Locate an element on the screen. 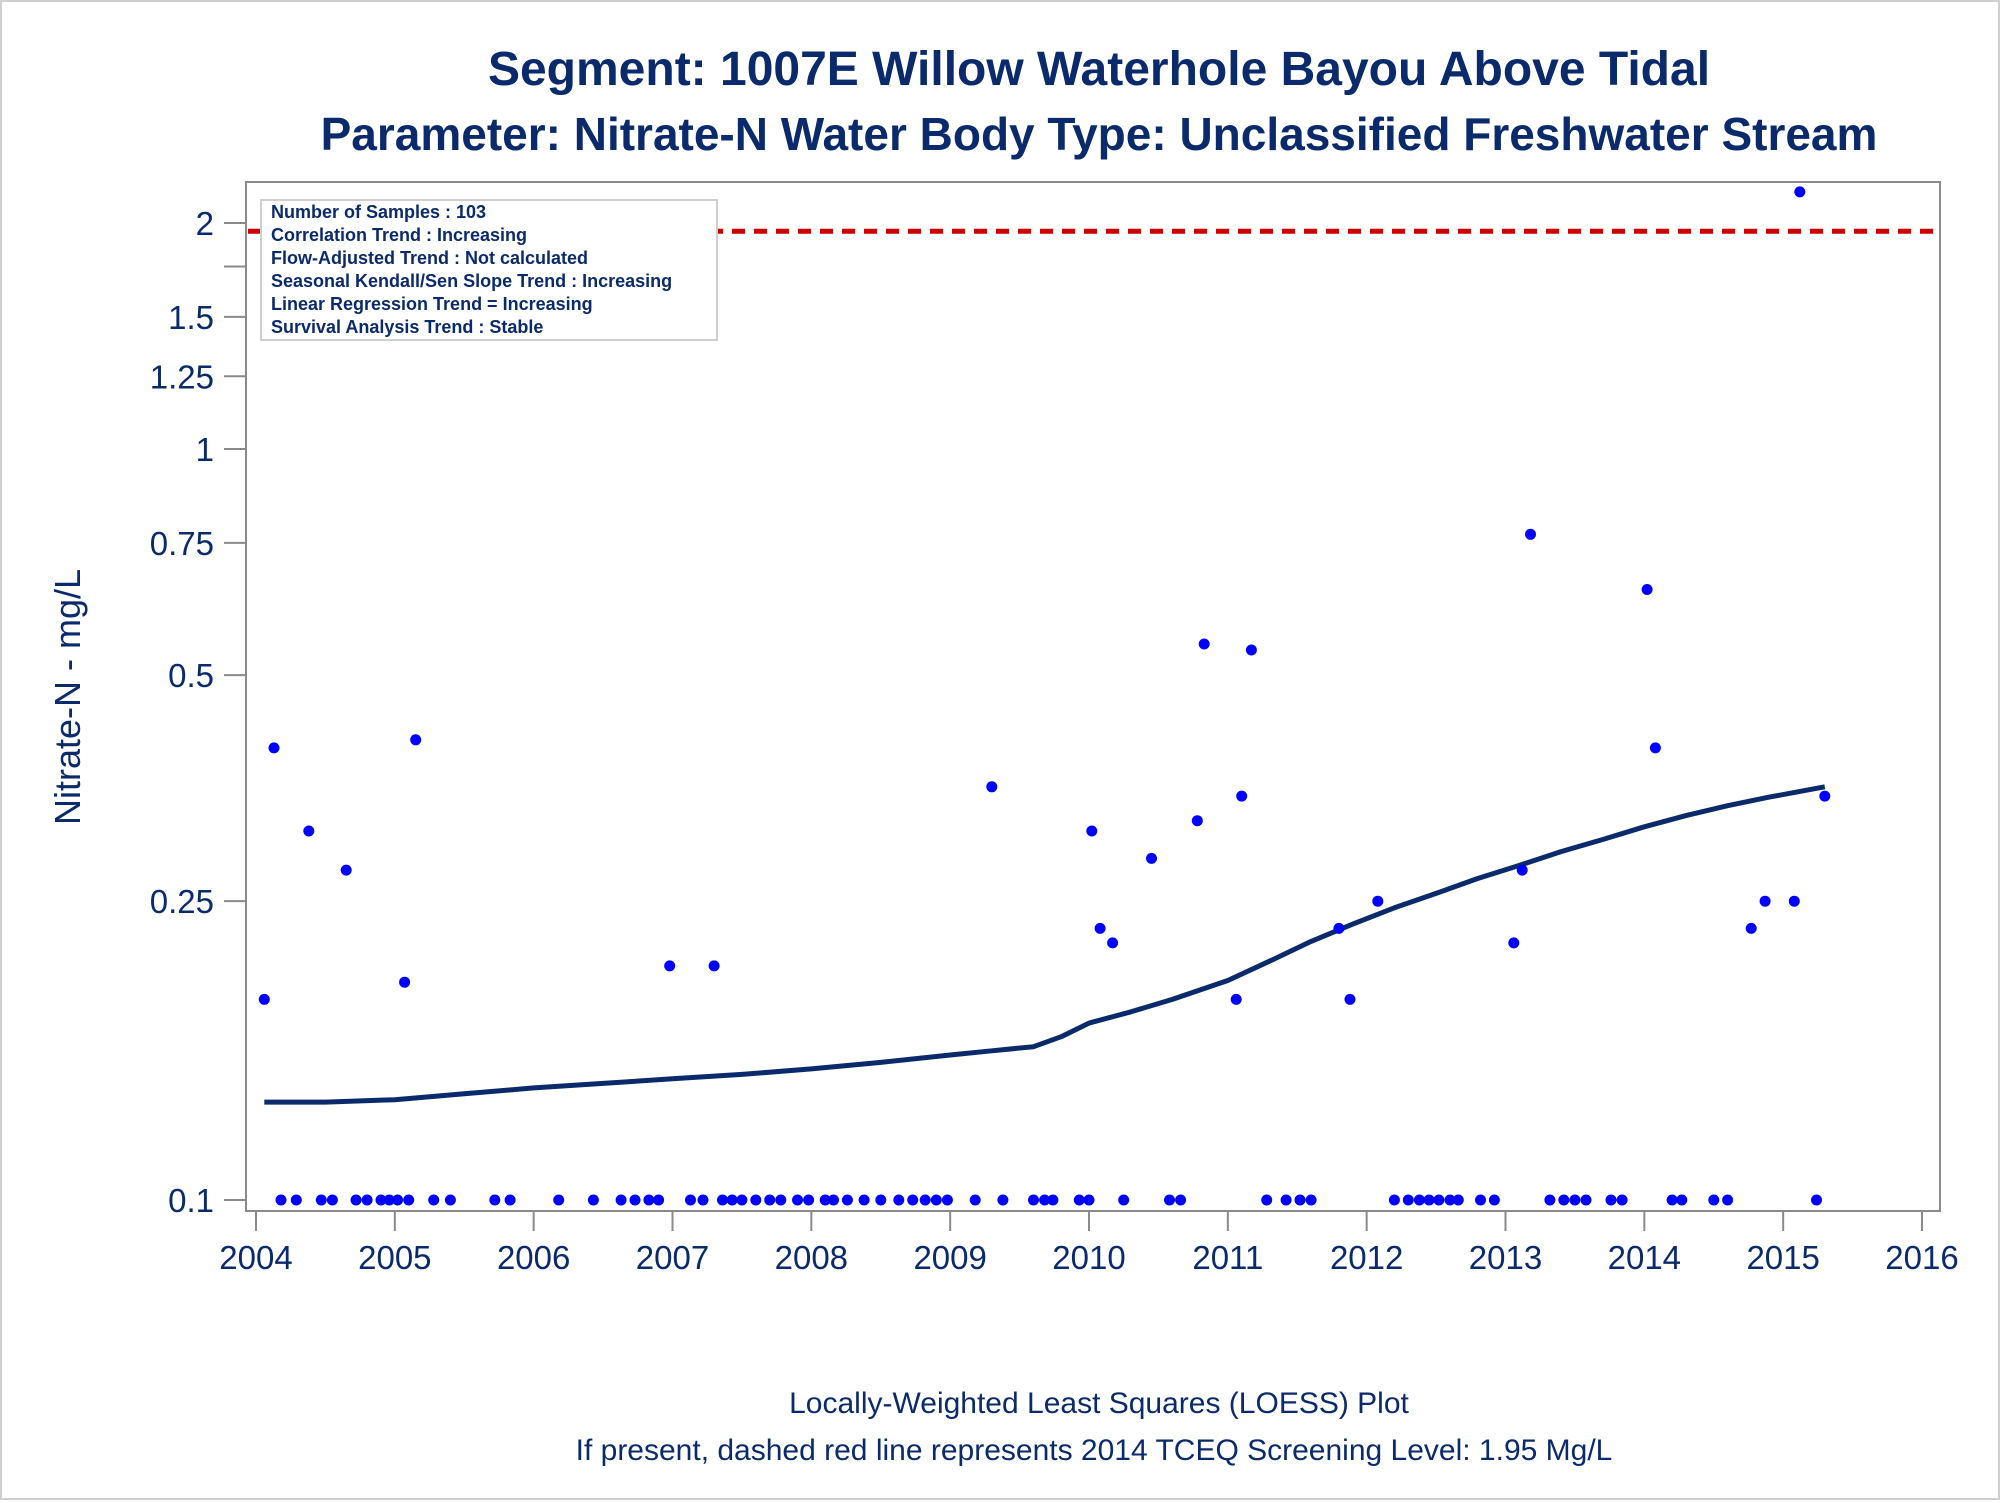 This screenshot has width=2000, height=1502. x-tick-label: 2008 is located at coordinates (811, 1257).